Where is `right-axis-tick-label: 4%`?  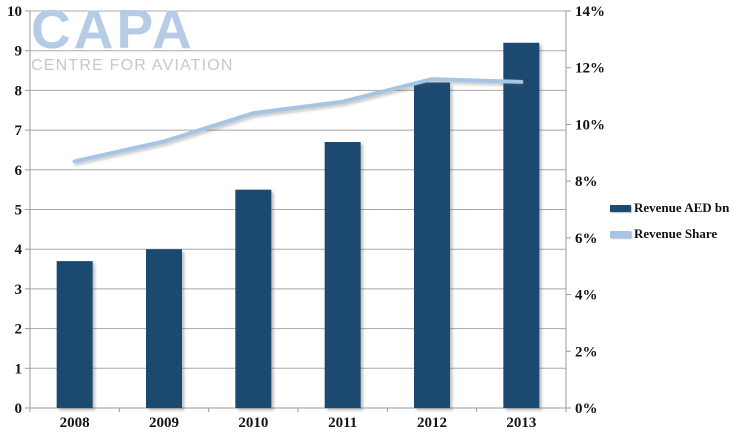 right-axis-tick-label: 4% is located at coordinates (586, 296).